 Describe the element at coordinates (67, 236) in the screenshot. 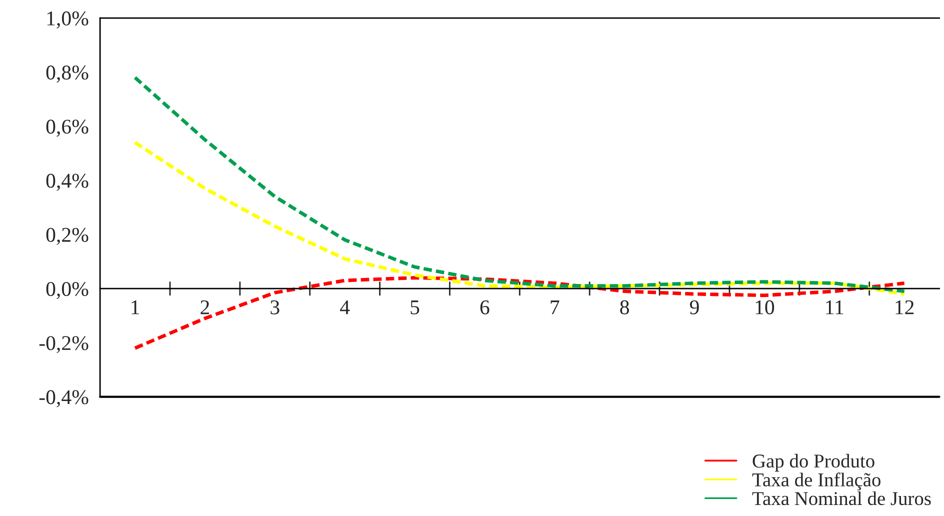

I see `y-tick-label: 0,2%` at that location.